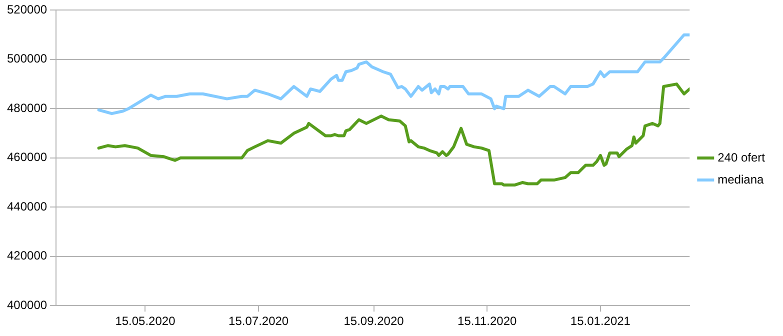 This screenshot has height=336, width=783. I want to click on x-tick-label: 15.01.2021, so click(600, 321).